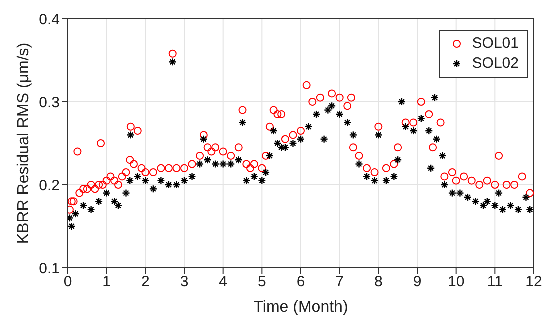 The width and height of the screenshot is (550, 318). Describe the element at coordinates (301, 282) in the screenshot. I see `x-tick-label: 6` at that location.